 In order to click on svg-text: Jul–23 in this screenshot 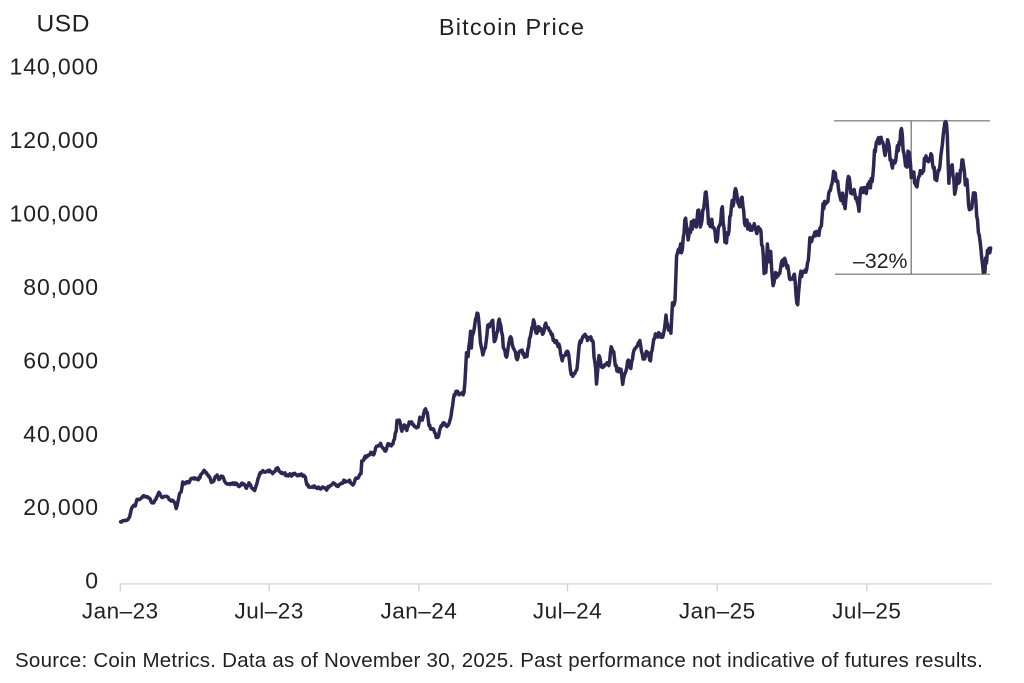, I will do `click(269, 611)`.